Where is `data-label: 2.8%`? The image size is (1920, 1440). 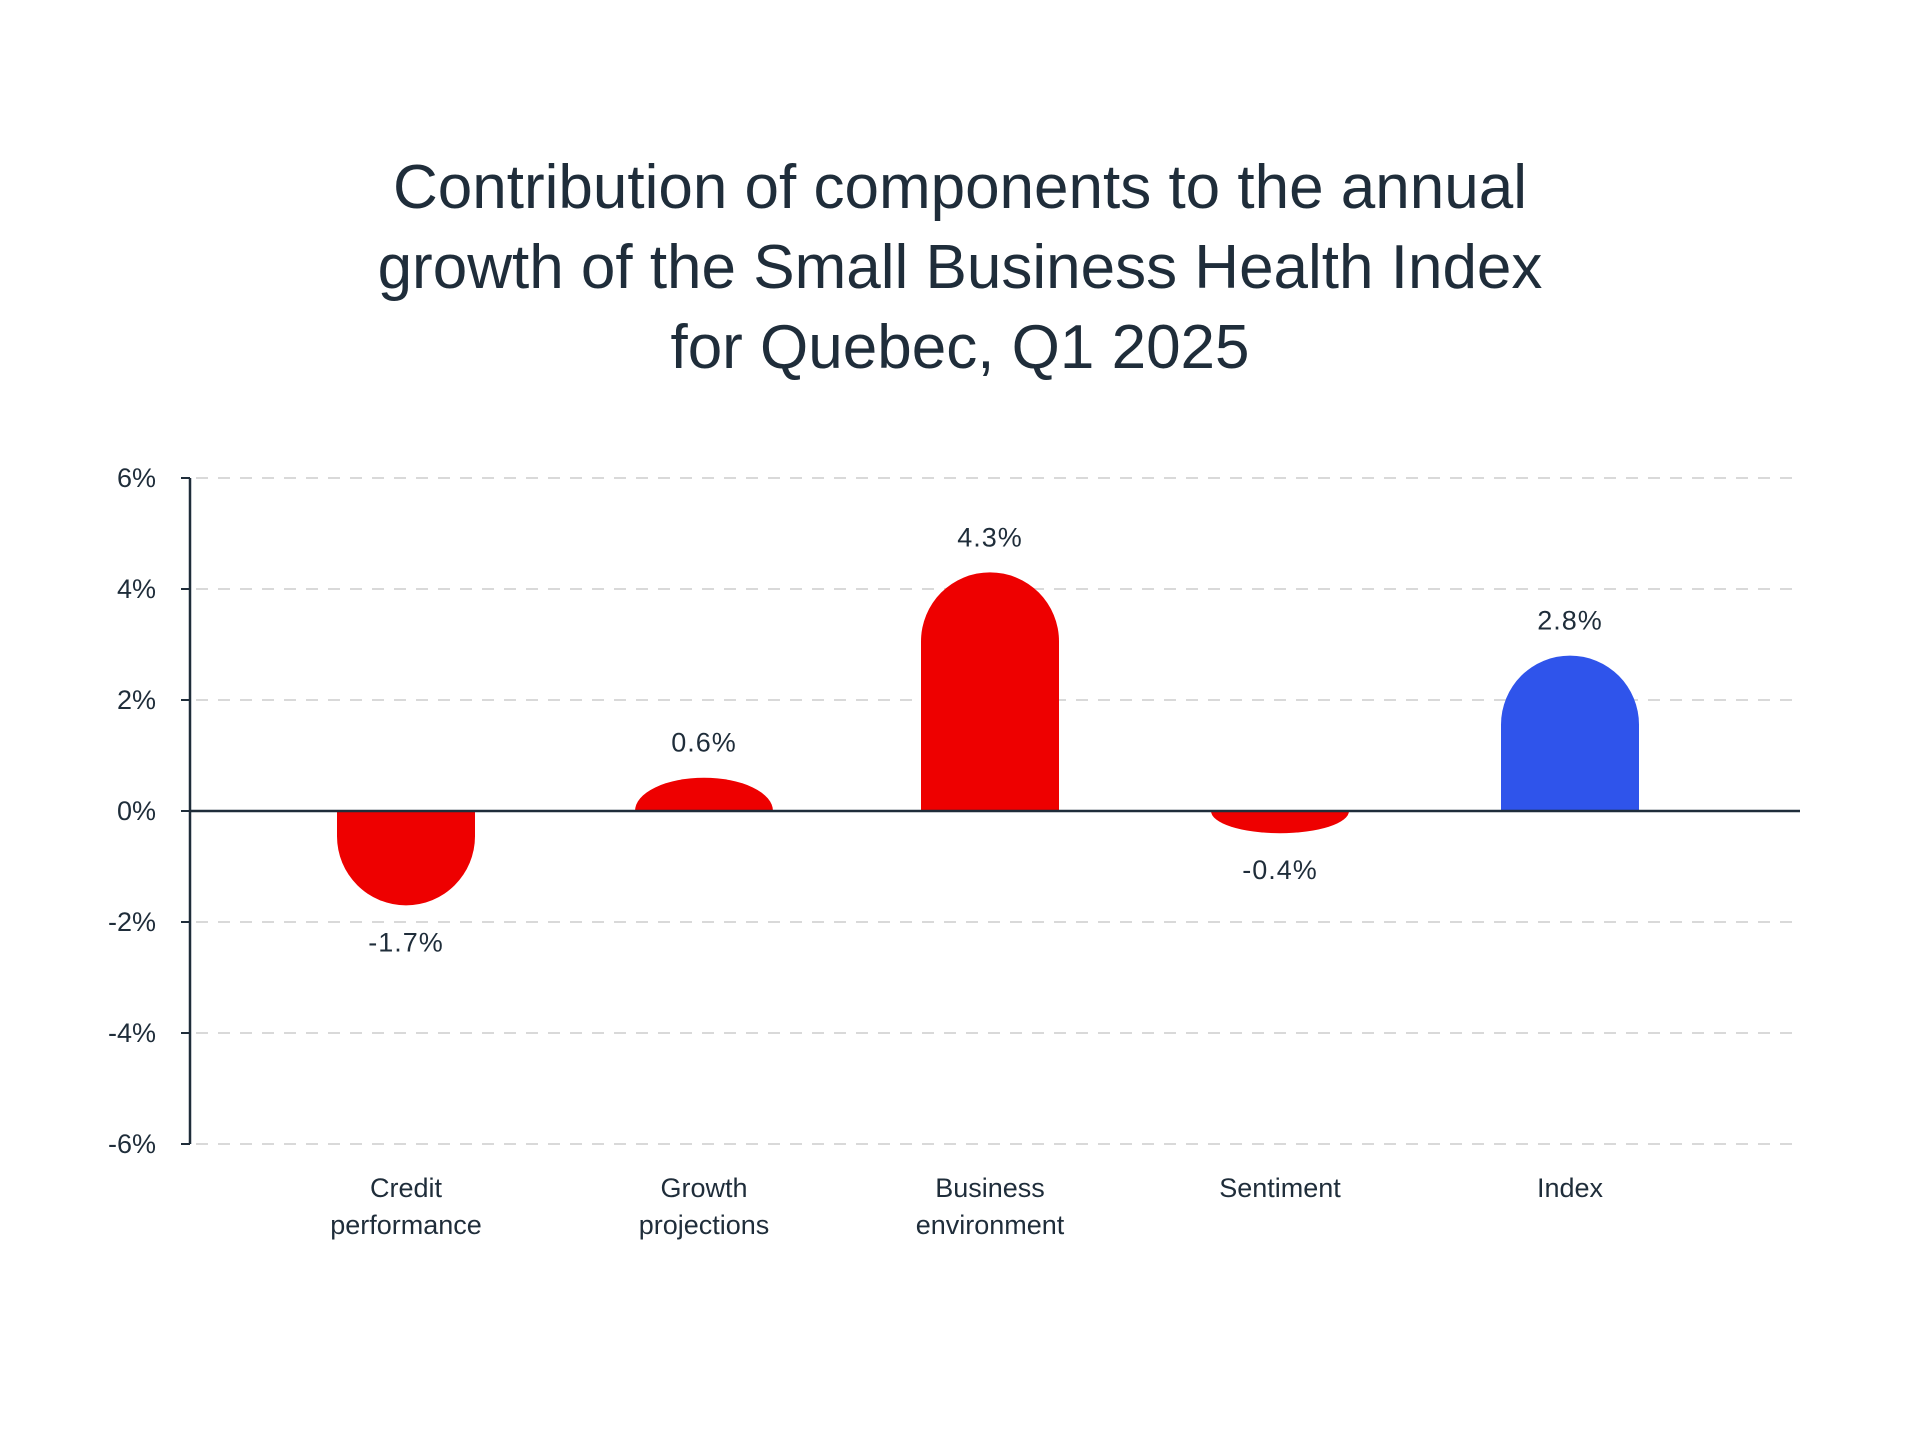 data-label: 2.8% is located at coordinates (1570, 621).